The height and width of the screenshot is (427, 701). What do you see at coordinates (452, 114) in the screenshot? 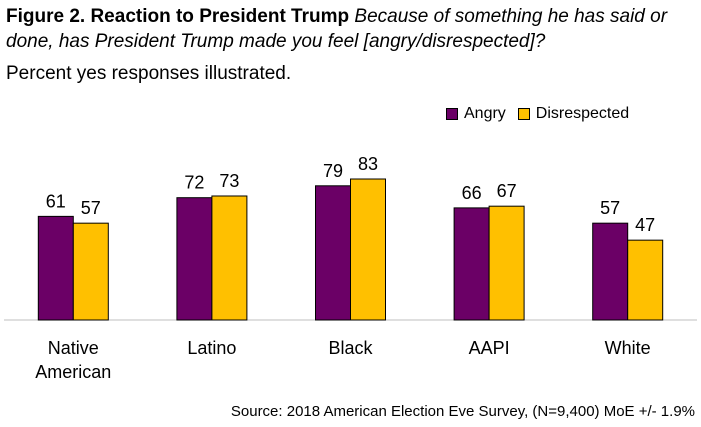
I see `legend-swatch-angry` at bounding box center [452, 114].